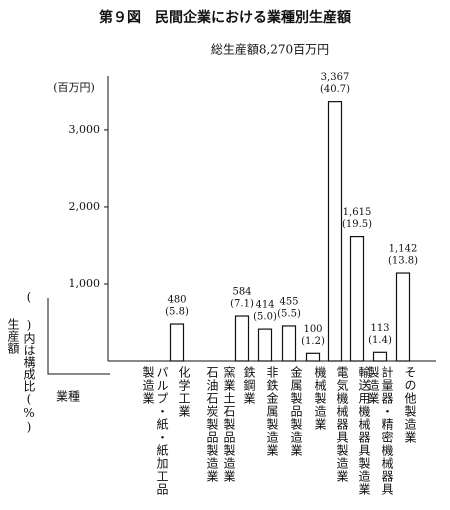 The width and height of the screenshot is (450, 510). I want to click on chart-subtitle: 総生産額8,270百万円, so click(270, 49).